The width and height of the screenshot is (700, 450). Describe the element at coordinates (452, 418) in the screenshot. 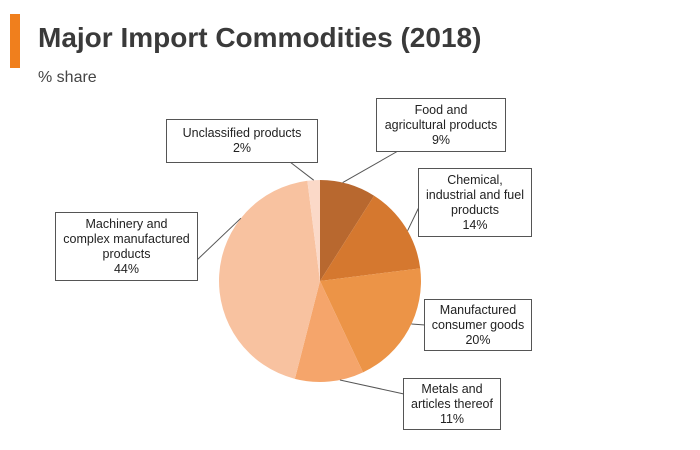

I see `slice-label-value: 11%` at that location.